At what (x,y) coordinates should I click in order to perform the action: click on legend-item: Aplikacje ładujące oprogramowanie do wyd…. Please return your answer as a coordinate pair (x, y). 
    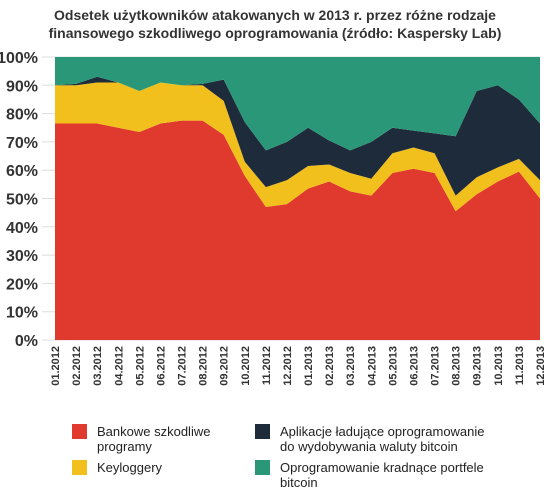
    Looking at the image, I should click on (375, 439).